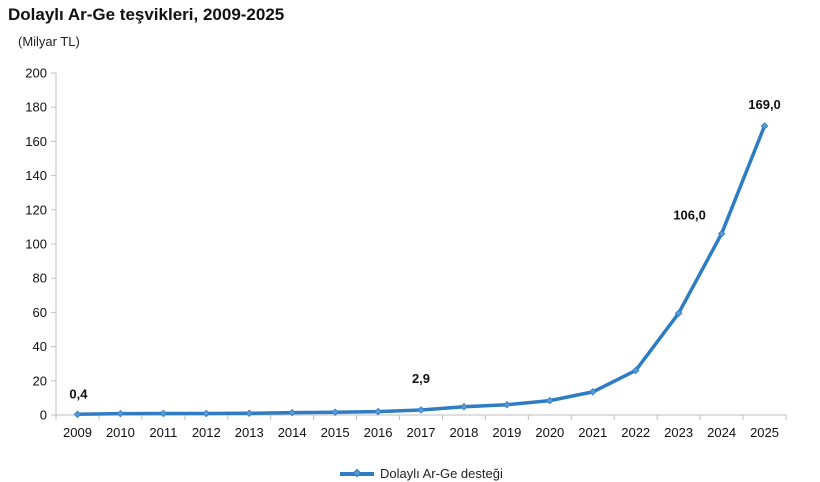 The image size is (820, 482). I want to click on x-tick-label: 2018, so click(463, 432).